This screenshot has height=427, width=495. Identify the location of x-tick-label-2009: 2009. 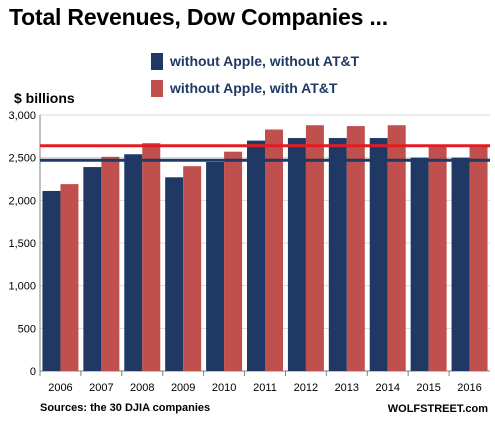
(183, 388).